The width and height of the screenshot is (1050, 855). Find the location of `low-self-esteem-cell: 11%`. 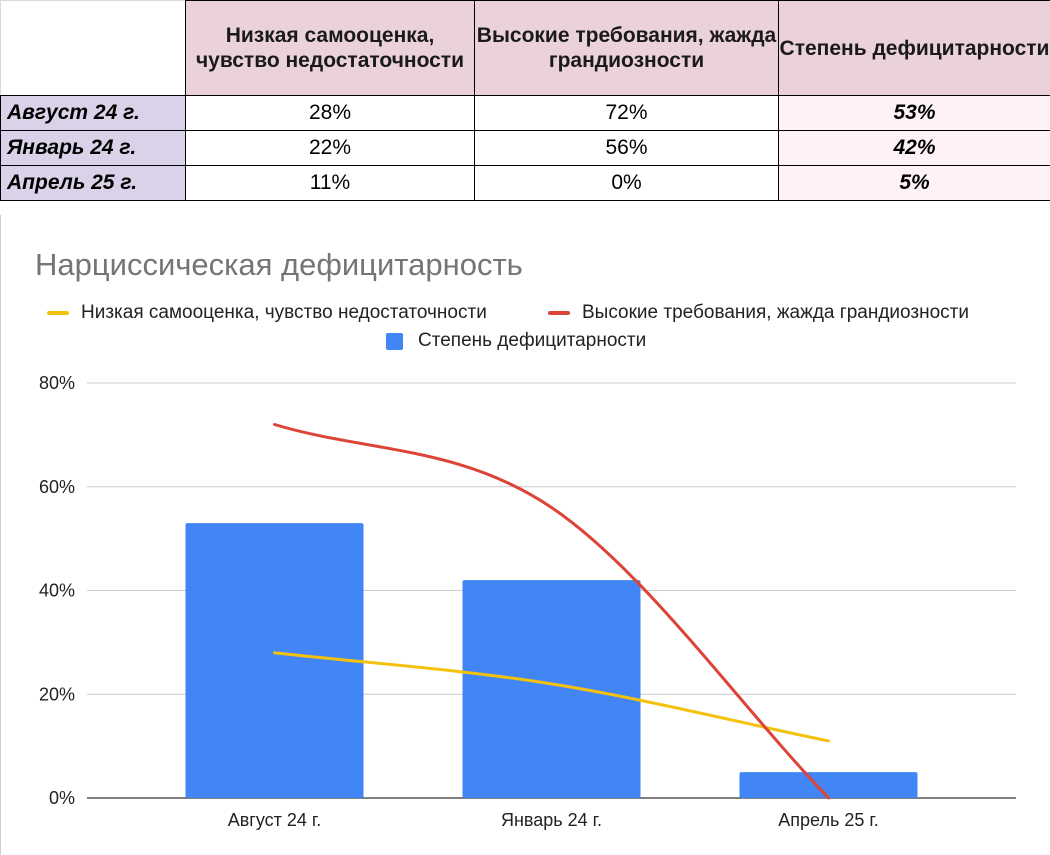

low-self-esteem-cell: 11% is located at coordinates (330, 183).